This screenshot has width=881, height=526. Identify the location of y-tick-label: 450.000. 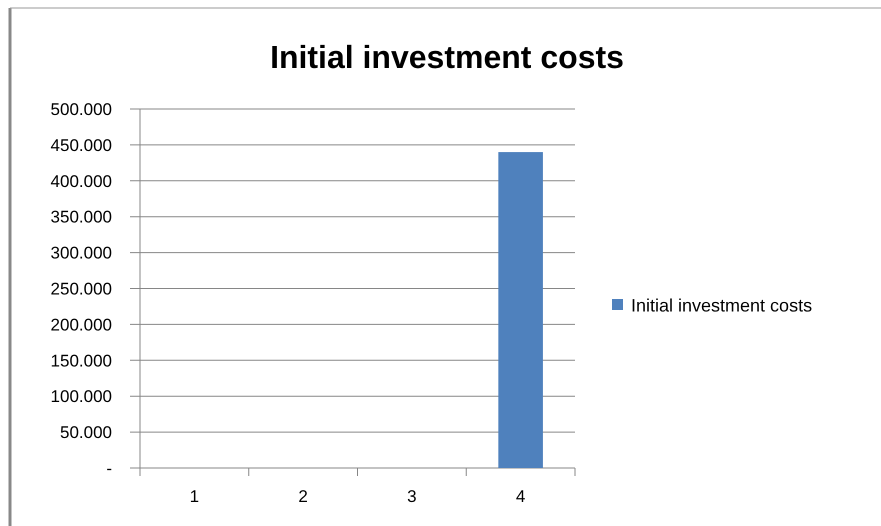
(81, 145).